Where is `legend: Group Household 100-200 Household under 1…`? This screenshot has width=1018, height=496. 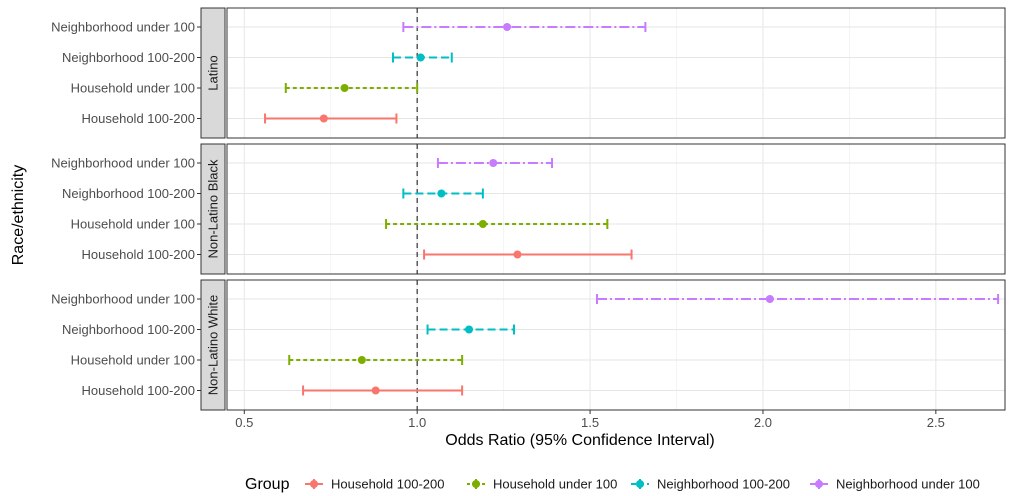 legend: Group Household 100-200 Household under 1… is located at coordinates (612, 484).